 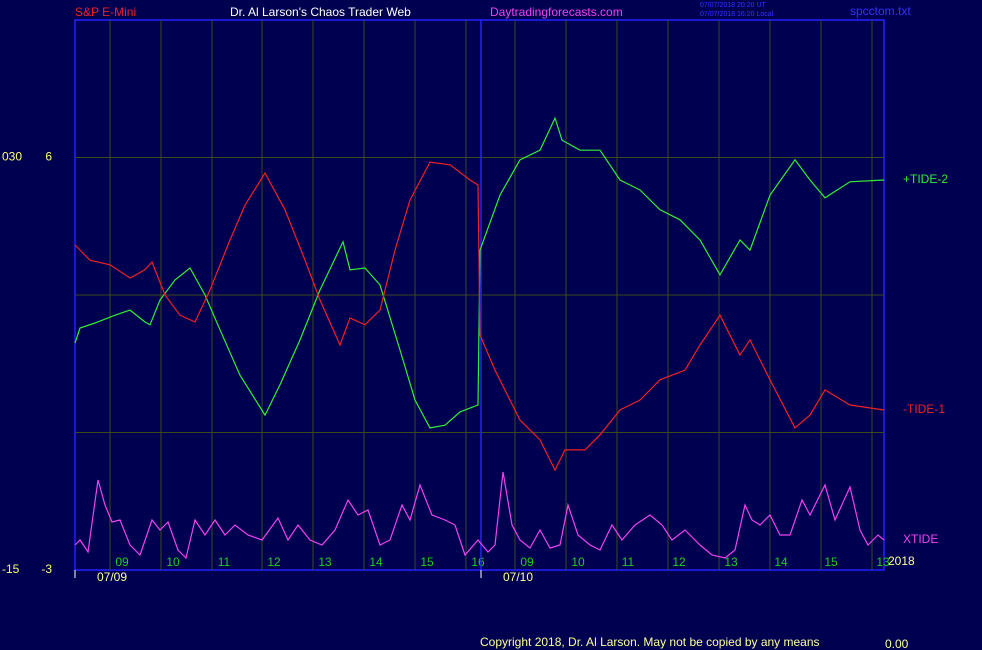 What do you see at coordinates (48, 157) in the screenshot?
I see `y-tick-label: 6` at bounding box center [48, 157].